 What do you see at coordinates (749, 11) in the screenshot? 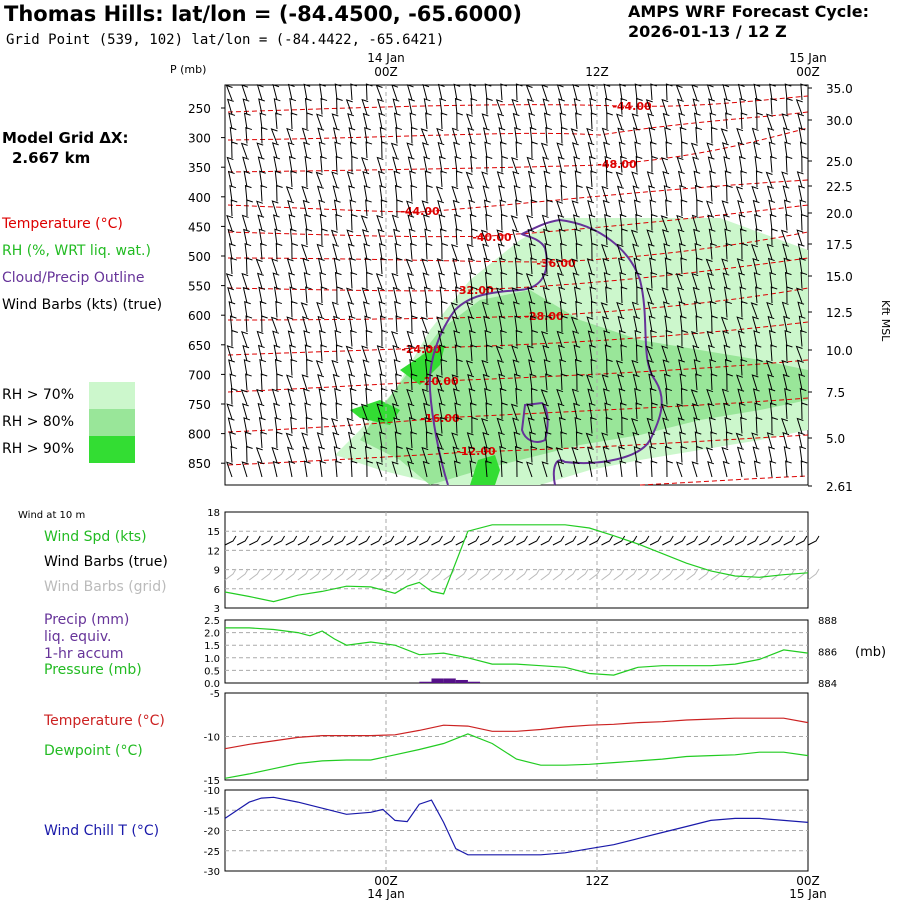
I see `forecast-cycle-label: AMPS WRF Forecast Cycle:` at bounding box center [749, 11].